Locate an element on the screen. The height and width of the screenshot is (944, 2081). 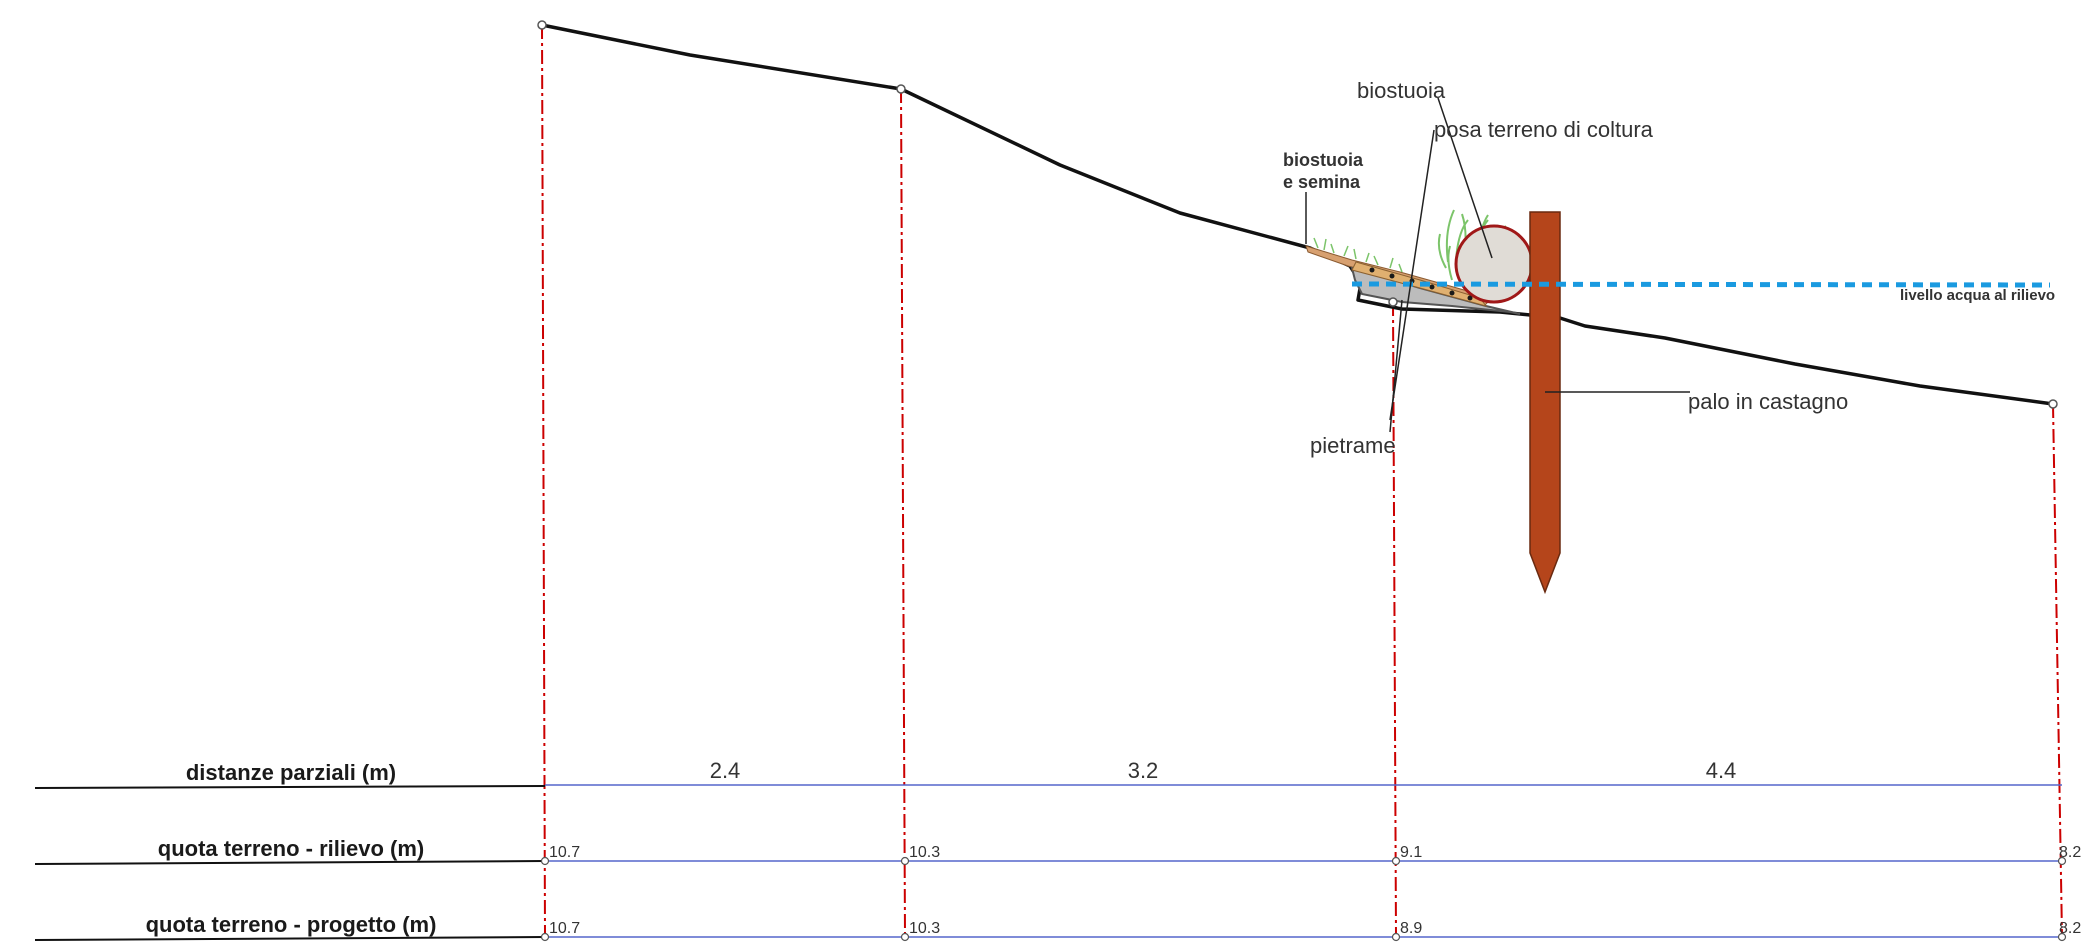
label-biostuoia-semina-1: biostuoia is located at coordinates (1323, 160).